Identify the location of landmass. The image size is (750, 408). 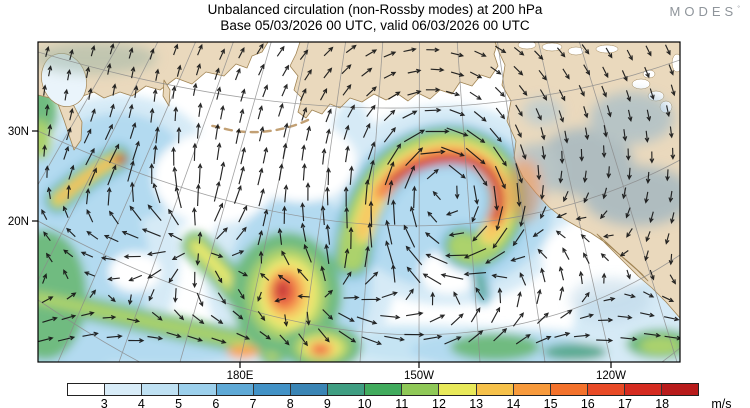
(70, 124).